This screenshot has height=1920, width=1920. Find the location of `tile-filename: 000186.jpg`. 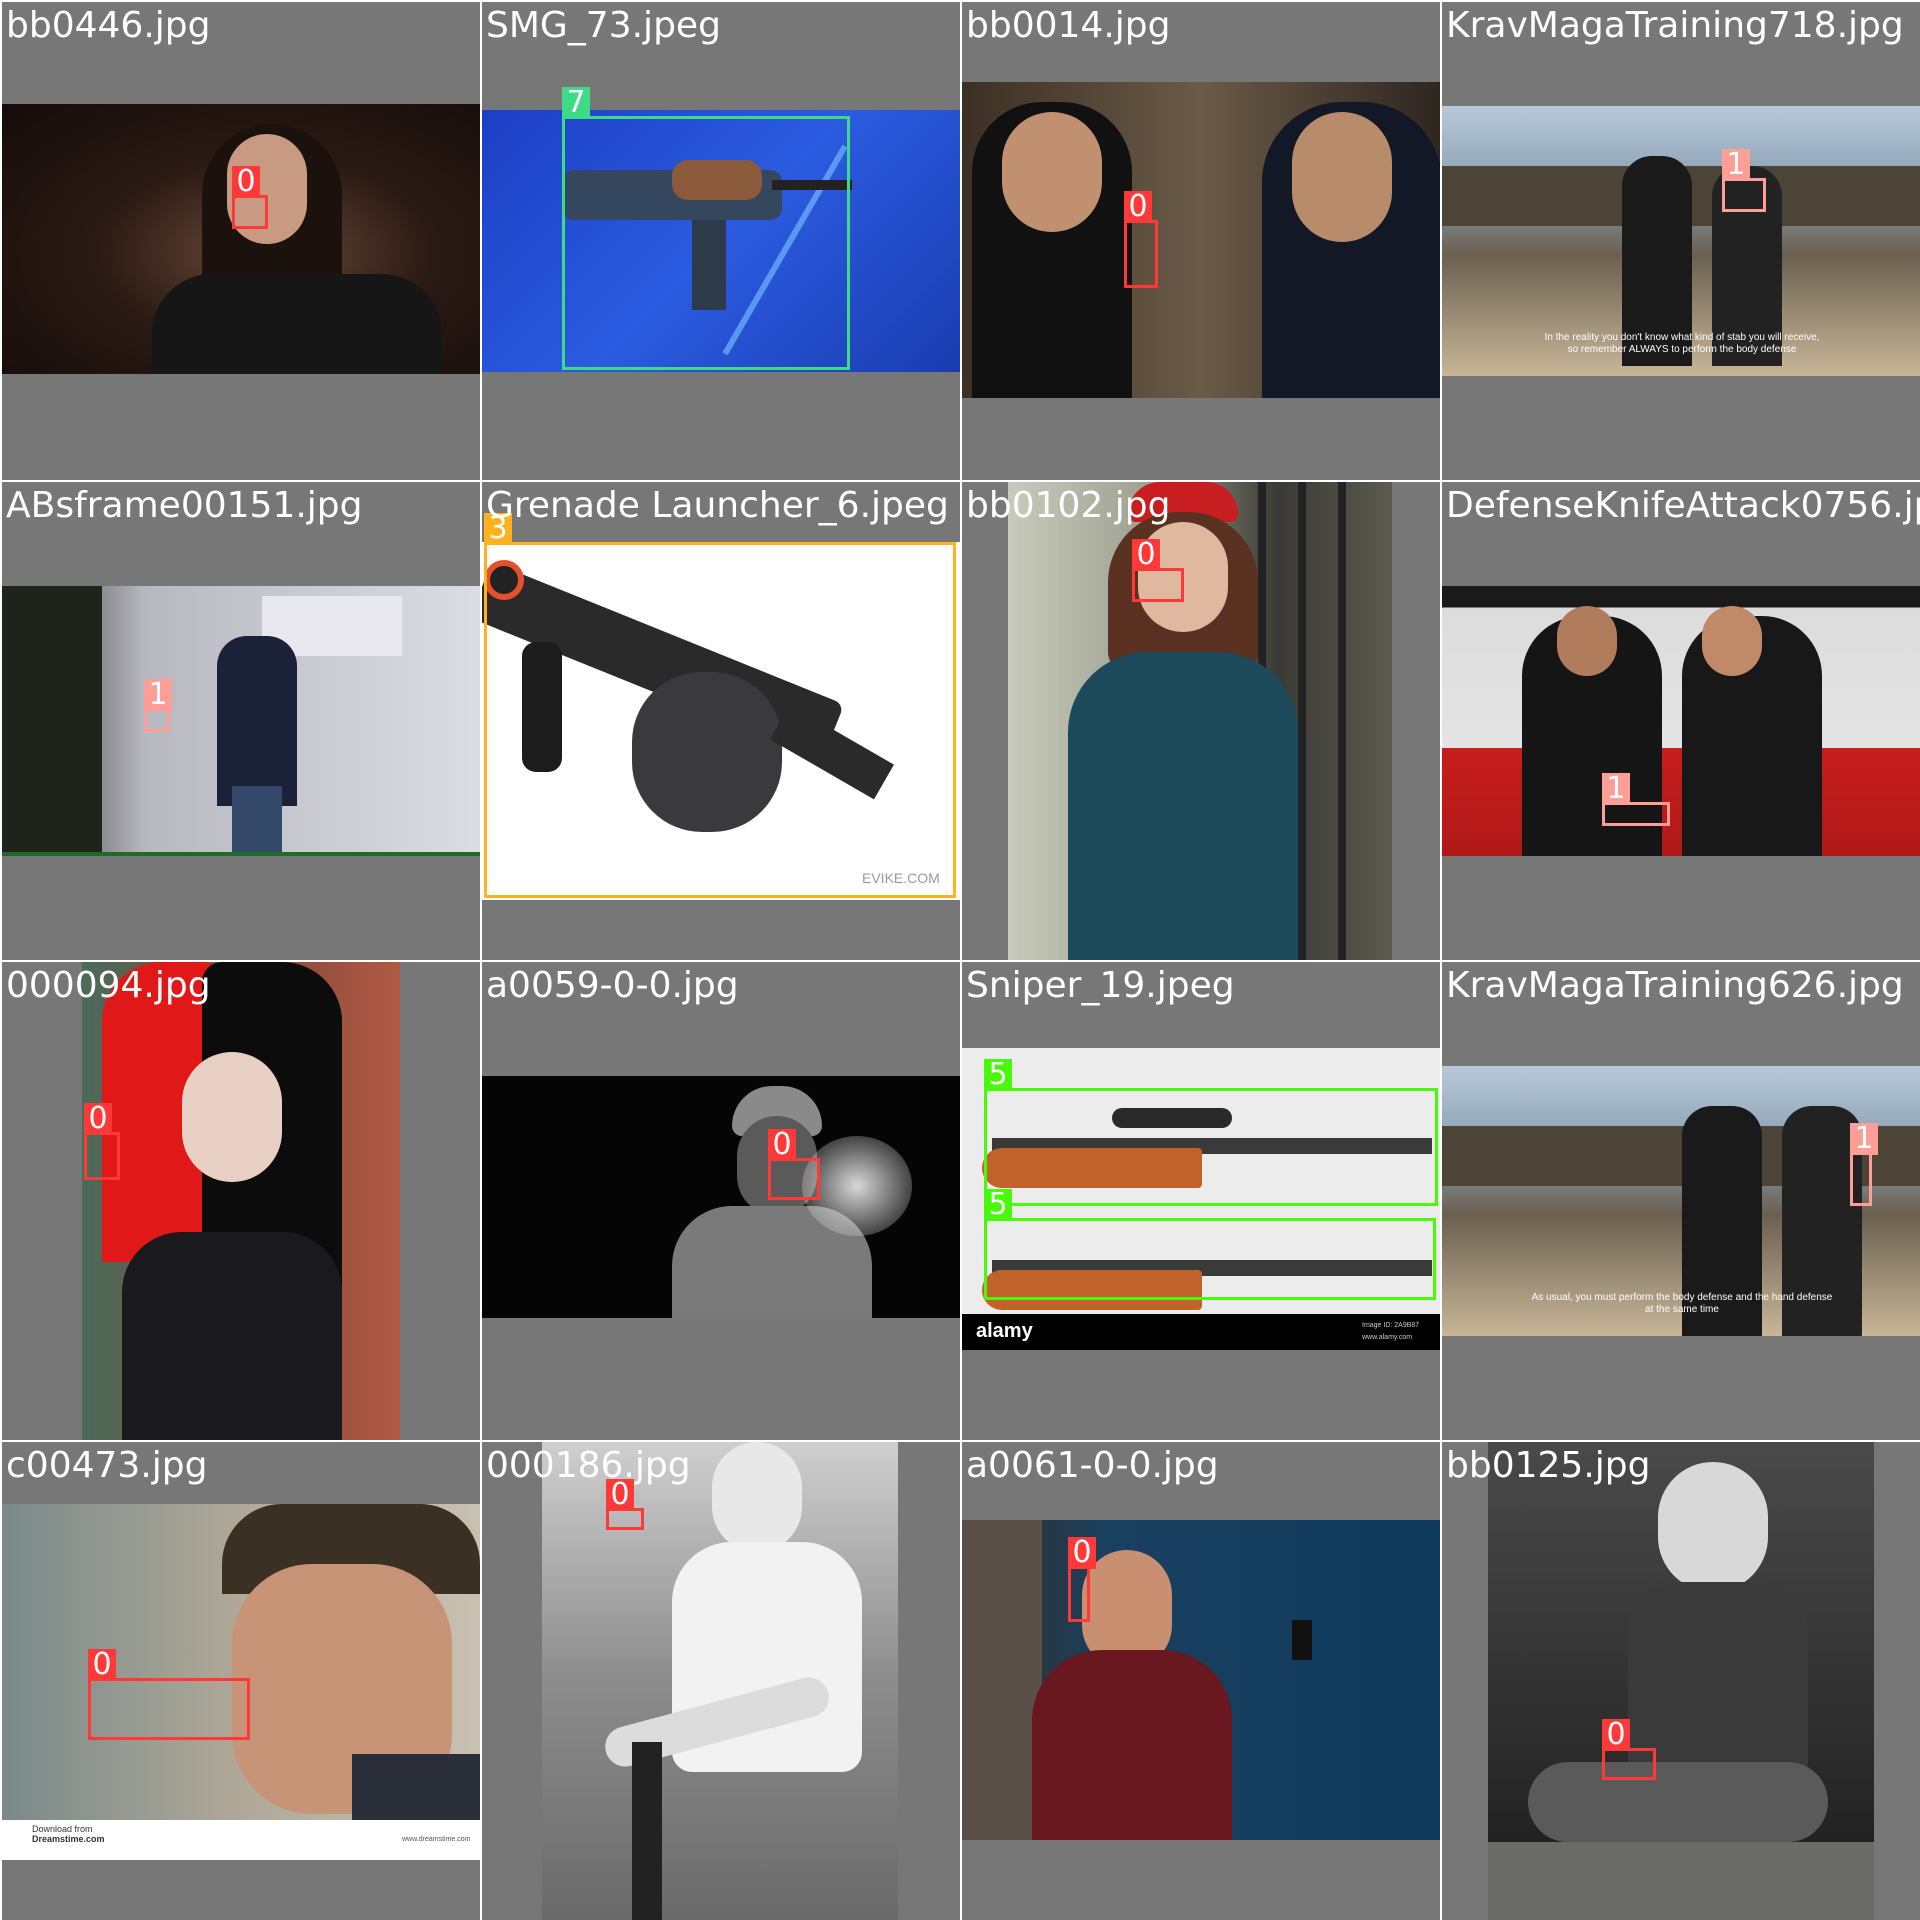

tile-filename: 000186.jpg is located at coordinates (588, 1465).